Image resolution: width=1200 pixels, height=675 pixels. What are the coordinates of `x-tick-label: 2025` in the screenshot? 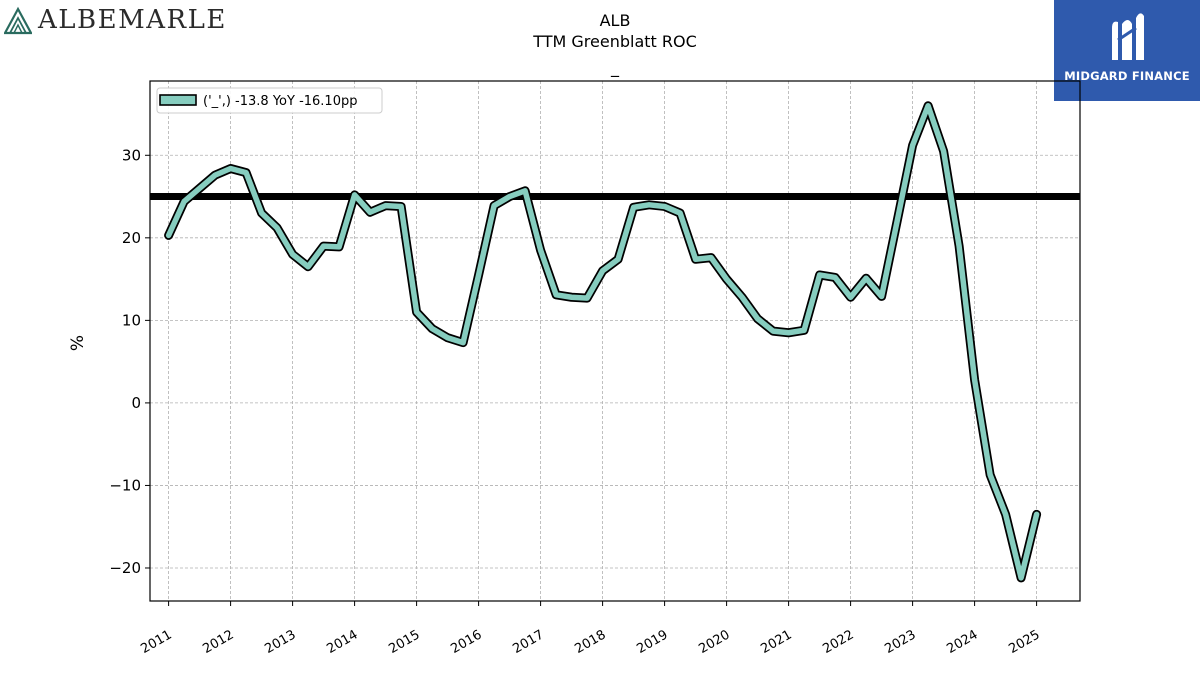 It's located at (1024, 642).